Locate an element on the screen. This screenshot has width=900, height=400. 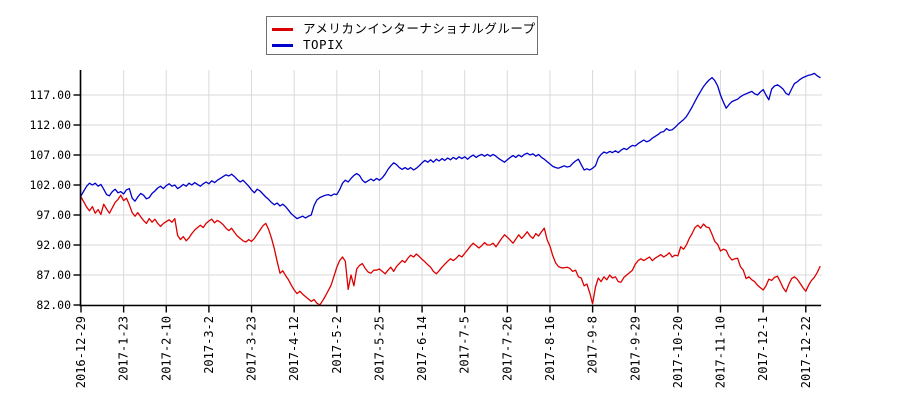
y-tick-label: 107.00 is located at coordinates (50, 155).